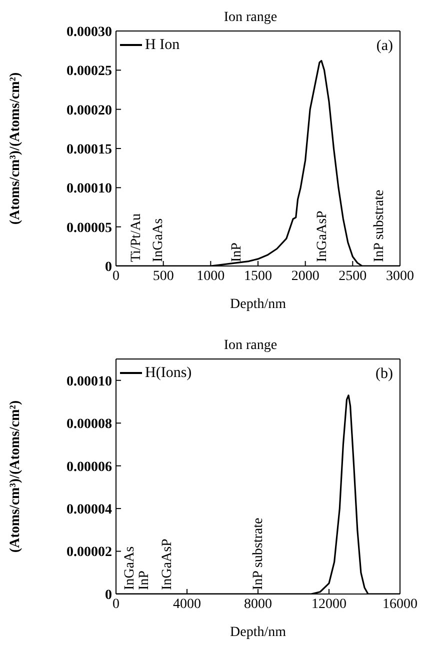  What do you see at coordinates (400, 604) in the screenshot?
I see `x-tick-label: 16000` at bounding box center [400, 604].